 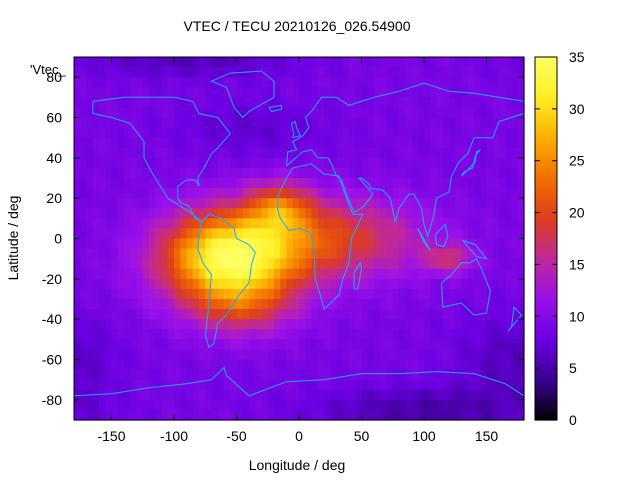 I want to click on coastline-north-america, so click(x=161, y=159).